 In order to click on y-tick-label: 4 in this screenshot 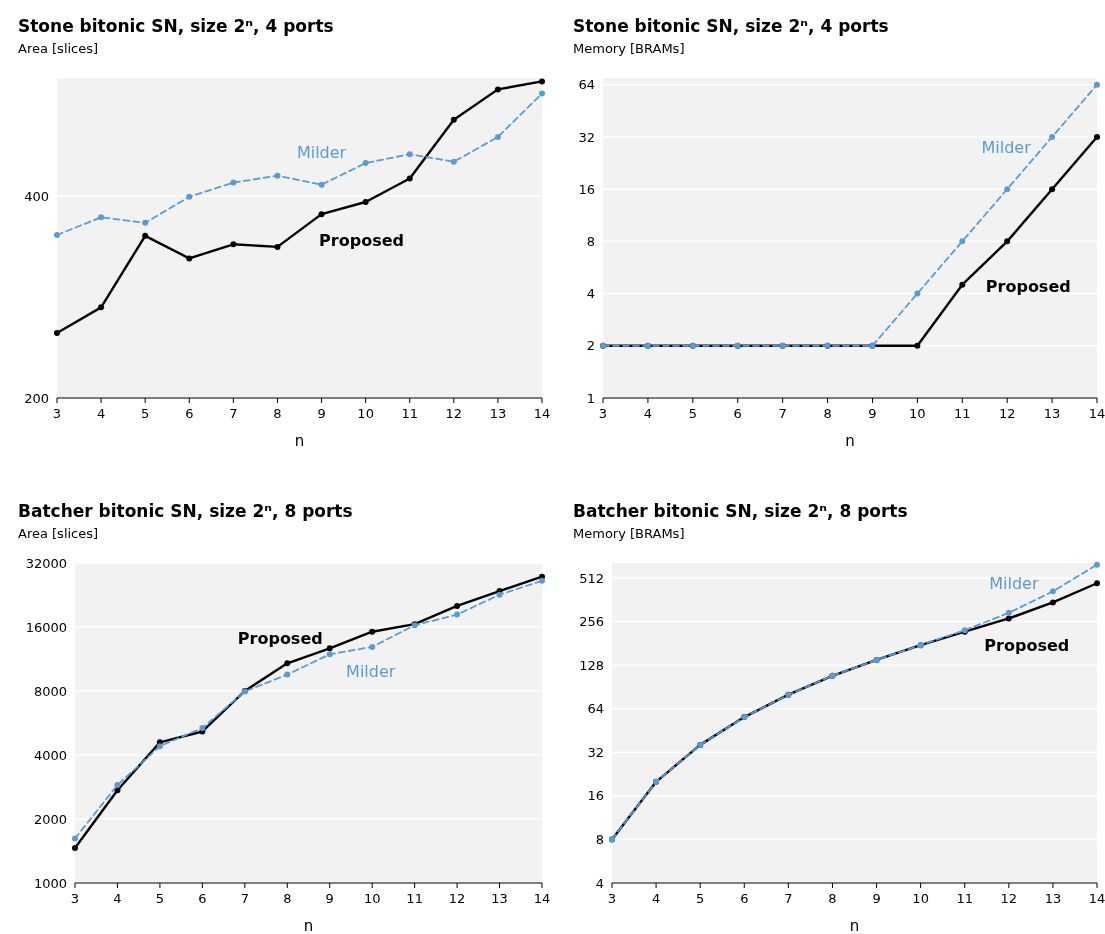, I will do `click(599, 883)`.